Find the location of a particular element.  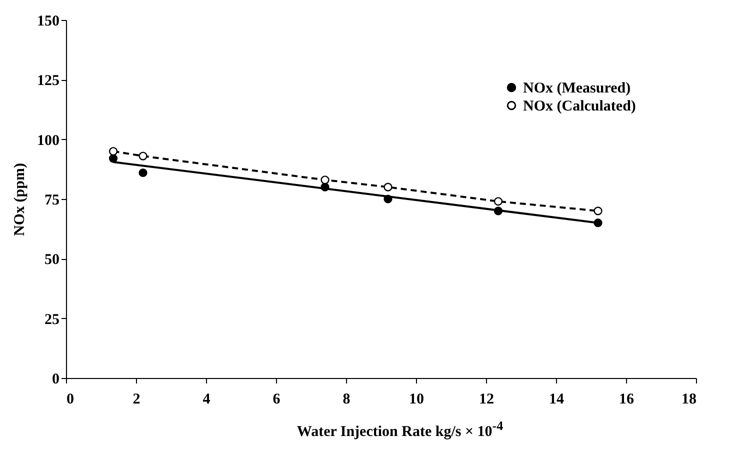

y-tick-label: 25 is located at coordinates (52, 320).